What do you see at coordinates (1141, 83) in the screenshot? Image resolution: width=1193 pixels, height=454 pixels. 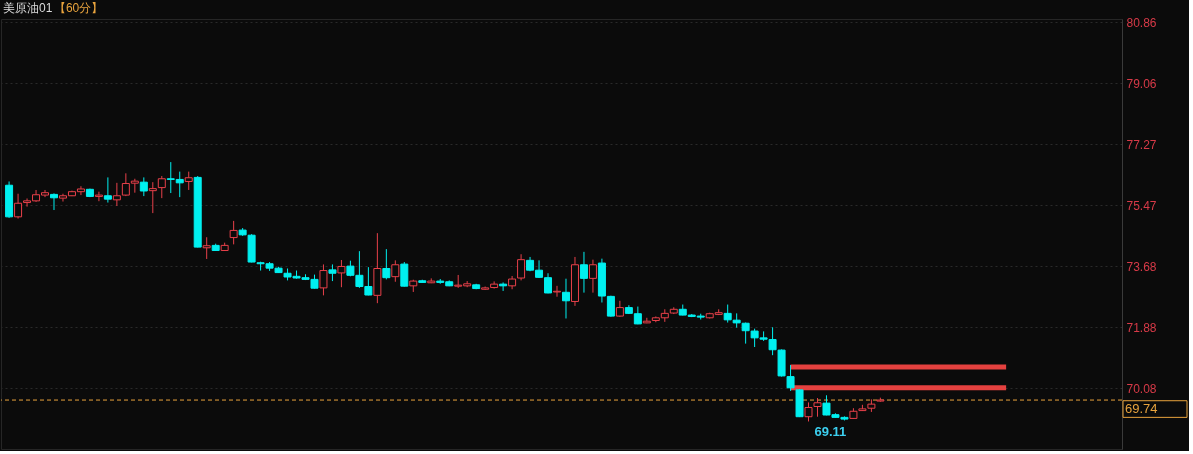 I see `y-tick-label: 79.06` at bounding box center [1141, 83].